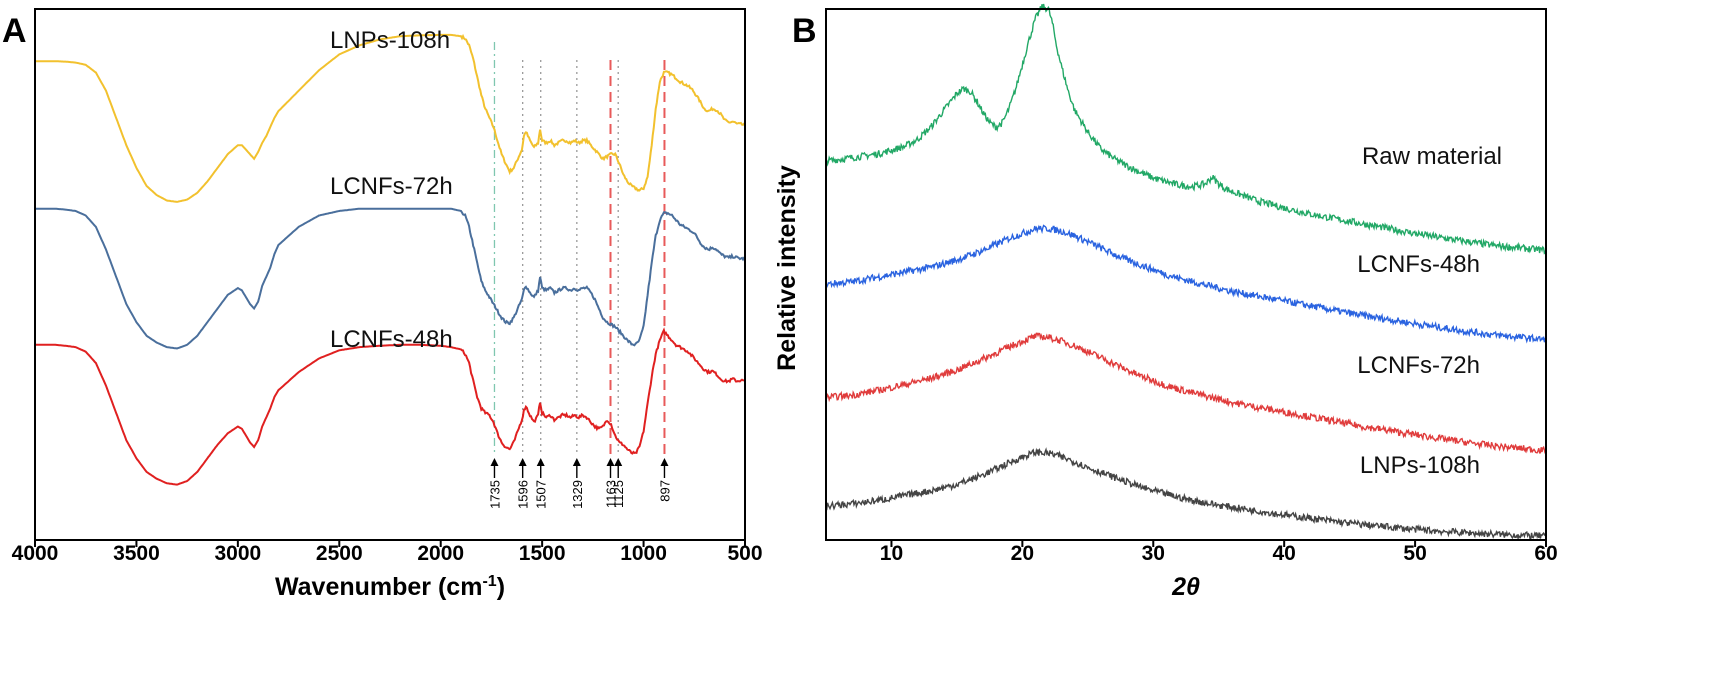 The height and width of the screenshot is (696, 1735). I want to click on peak-label-1507: 1507, so click(541, 494).